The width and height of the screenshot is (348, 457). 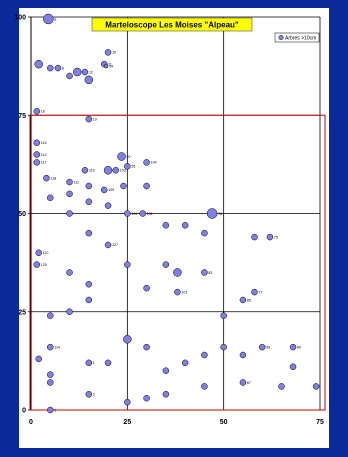 I want to click on point-label: 131, so click(x=150, y=214).